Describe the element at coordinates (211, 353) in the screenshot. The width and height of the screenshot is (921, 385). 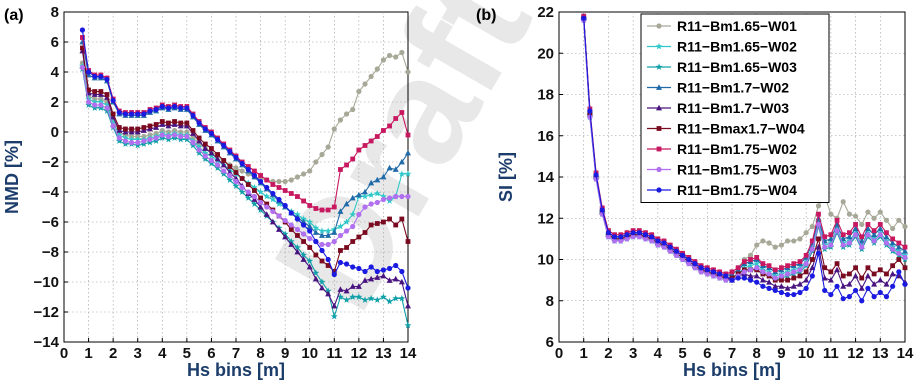
I see `x-tick-label: 6` at that location.